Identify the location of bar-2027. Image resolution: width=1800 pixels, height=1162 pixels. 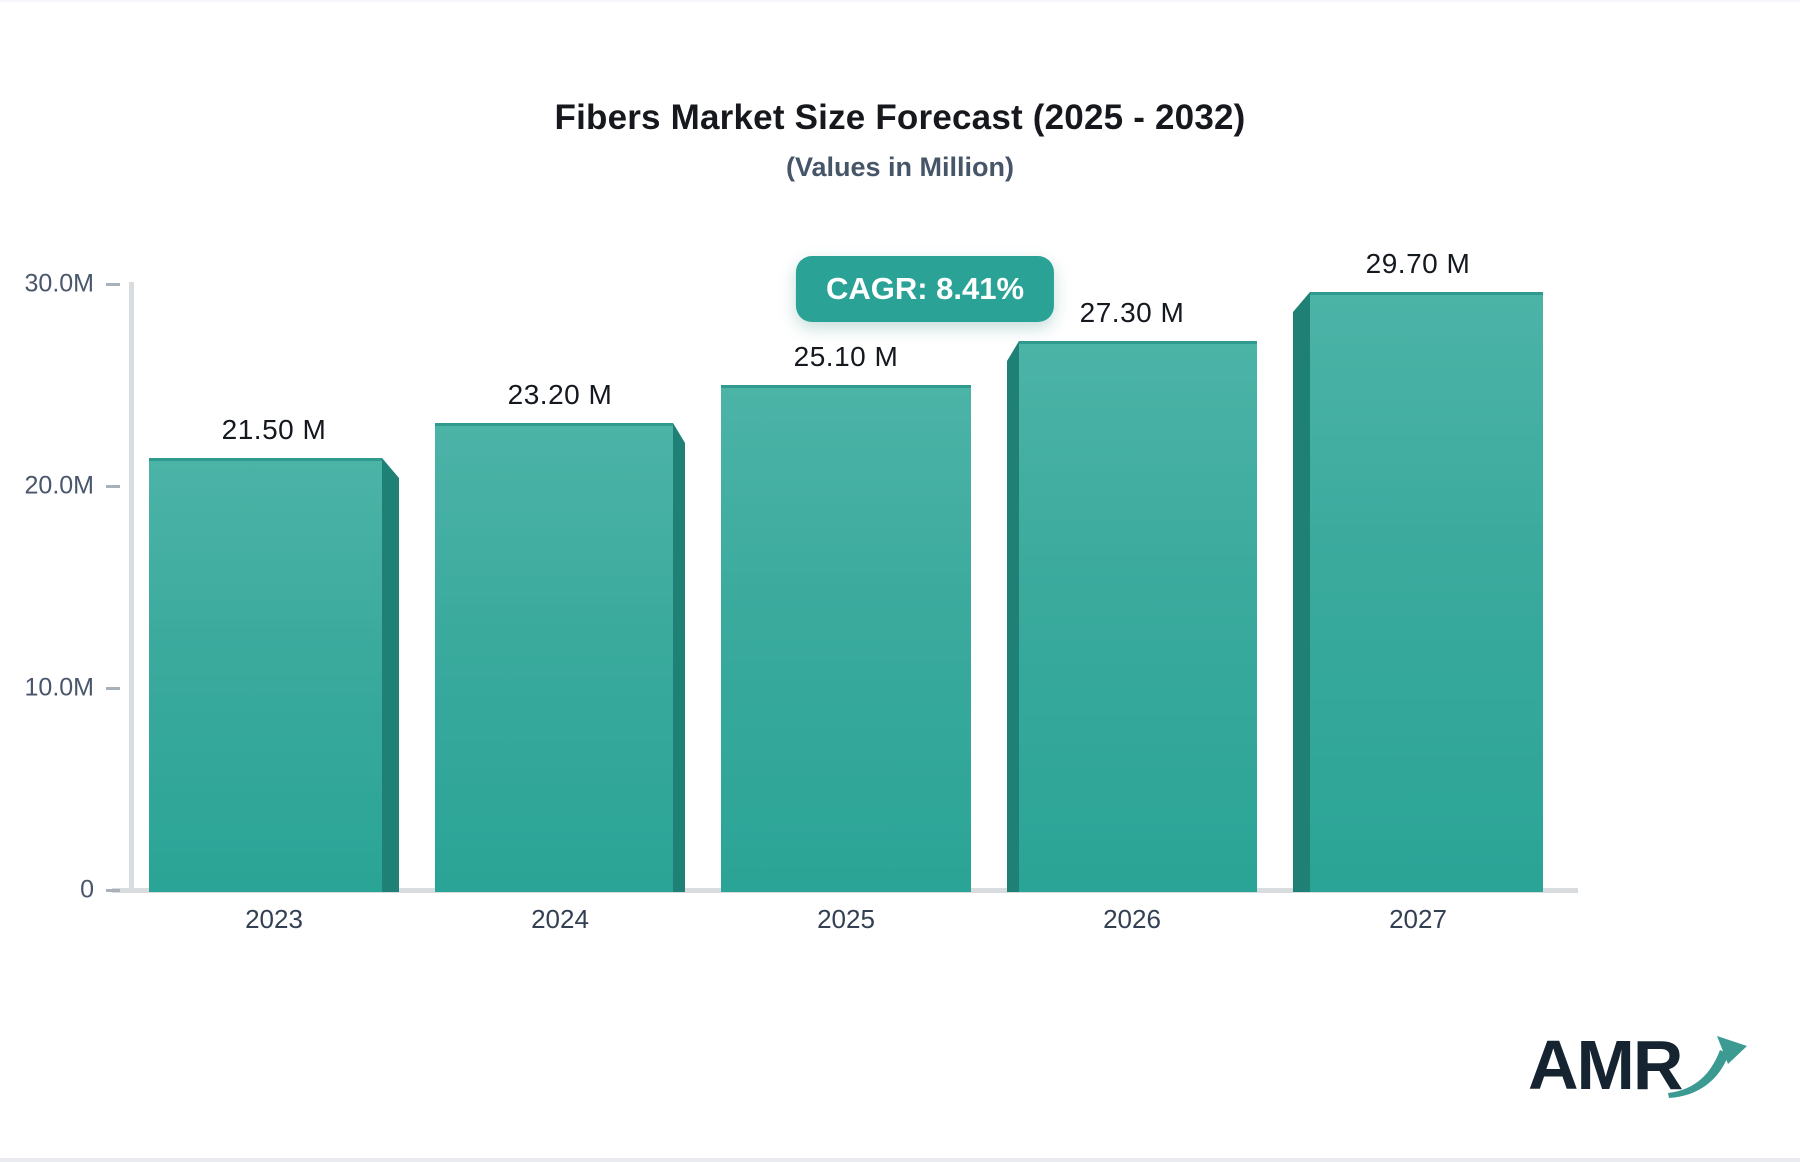
(1418, 592).